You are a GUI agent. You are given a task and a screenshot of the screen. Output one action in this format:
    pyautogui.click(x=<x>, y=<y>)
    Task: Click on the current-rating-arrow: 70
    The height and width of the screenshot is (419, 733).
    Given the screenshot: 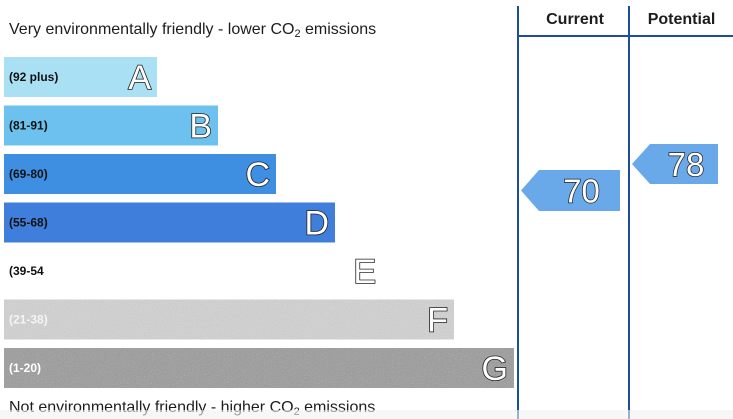 What is the action you would take?
    pyautogui.click(x=570, y=190)
    